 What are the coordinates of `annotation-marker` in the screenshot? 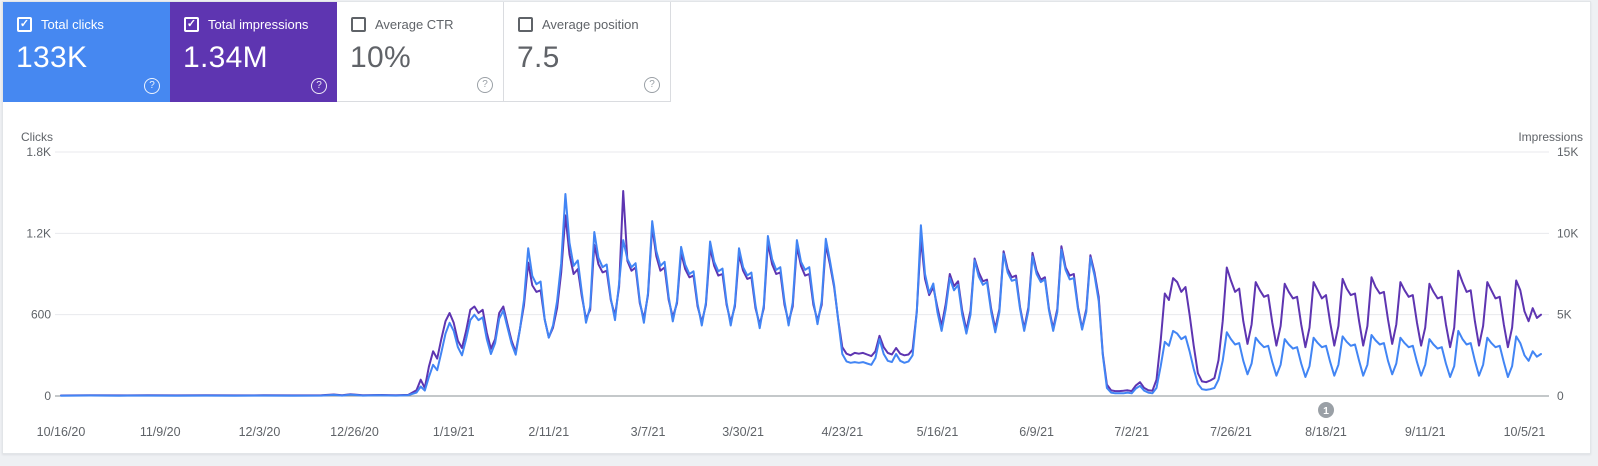 It's located at (1326, 410).